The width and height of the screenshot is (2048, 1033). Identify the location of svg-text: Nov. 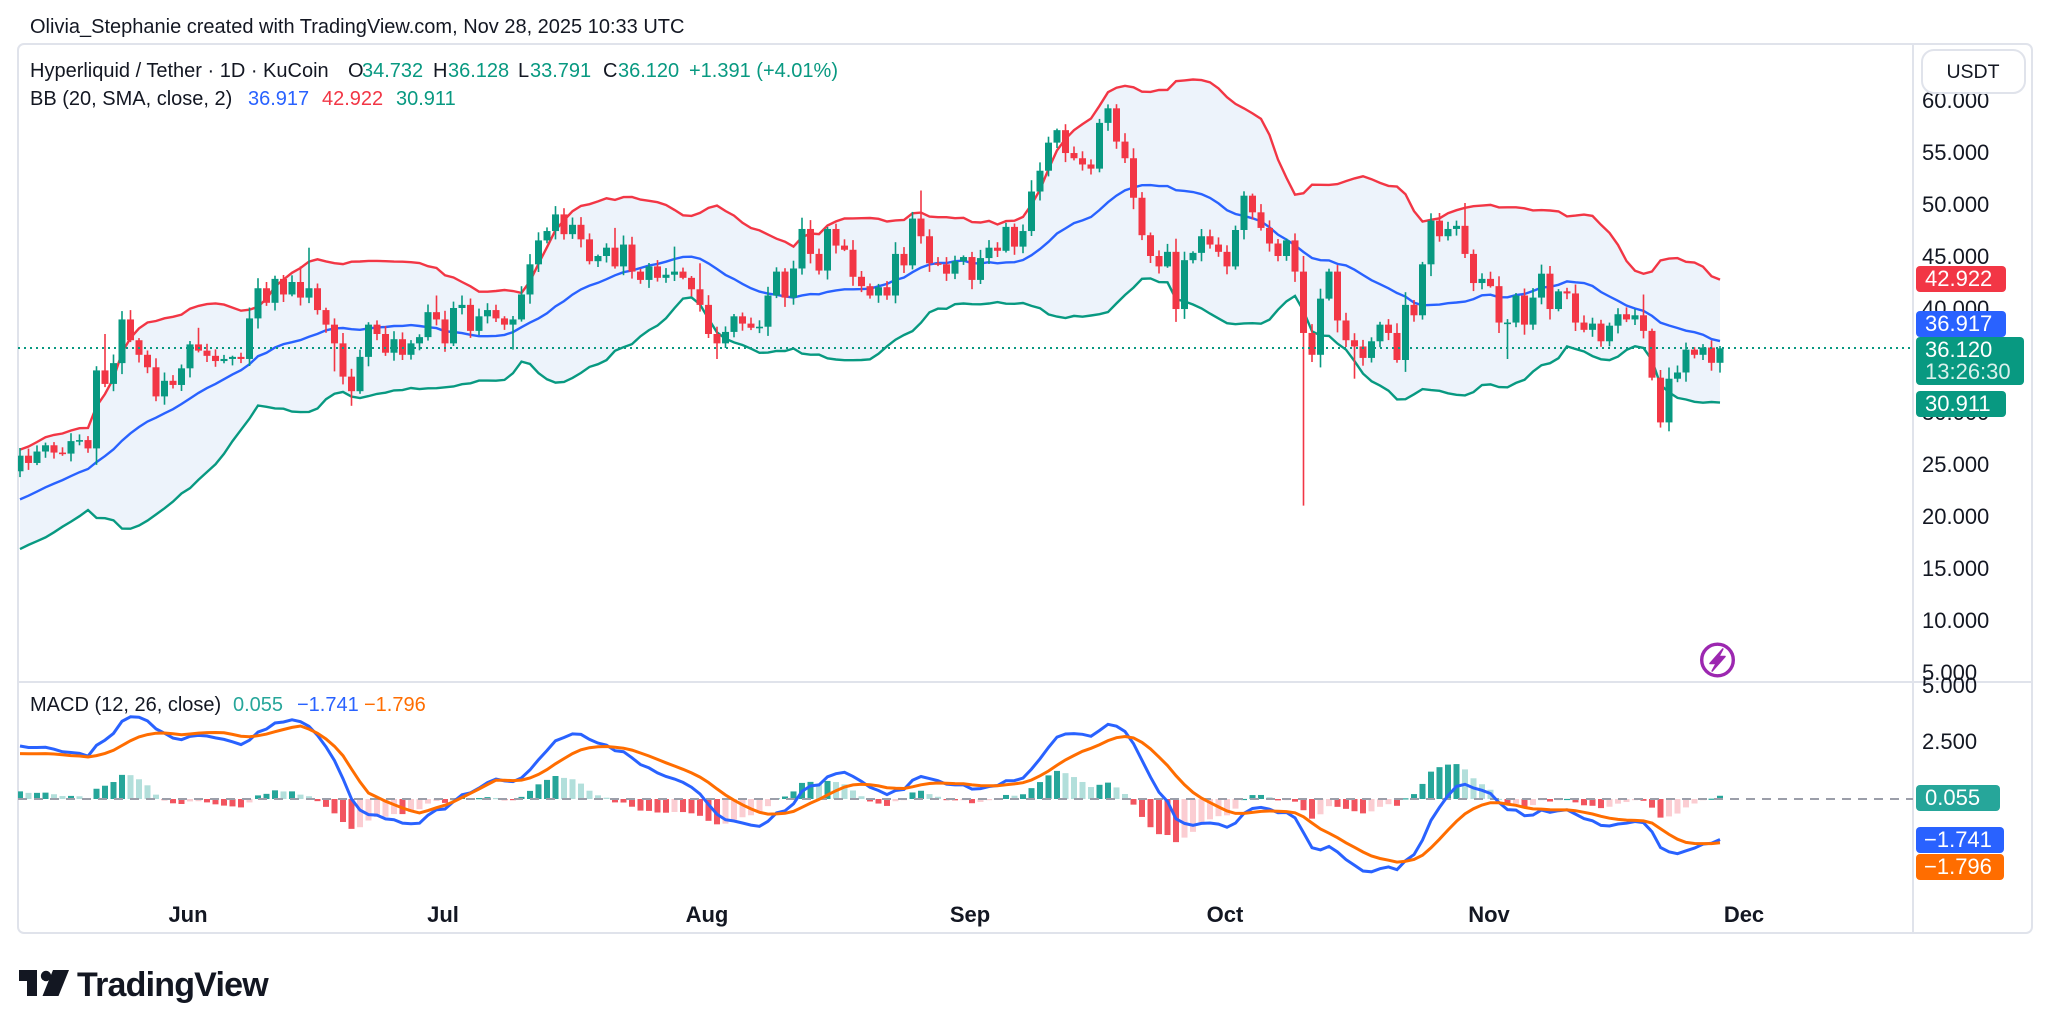
(1489, 914).